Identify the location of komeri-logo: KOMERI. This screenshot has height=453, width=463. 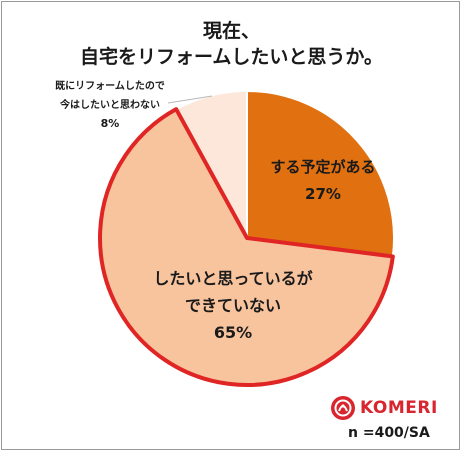
(384, 408).